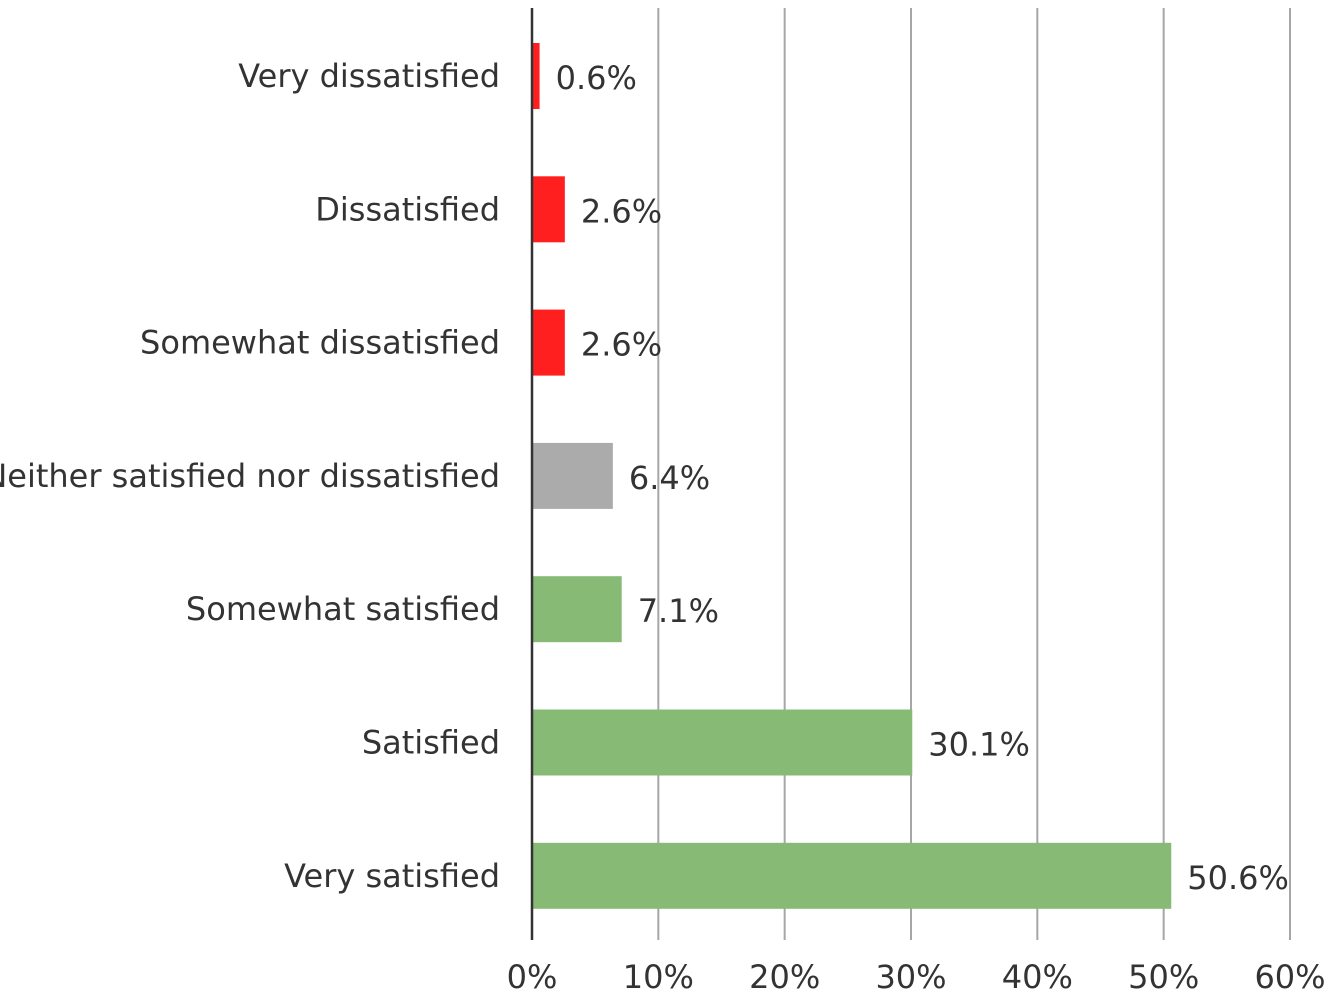 The image size is (1329, 1005). Describe the element at coordinates (369, 76) in the screenshot. I see `category-label: Very dissatisfied` at that location.